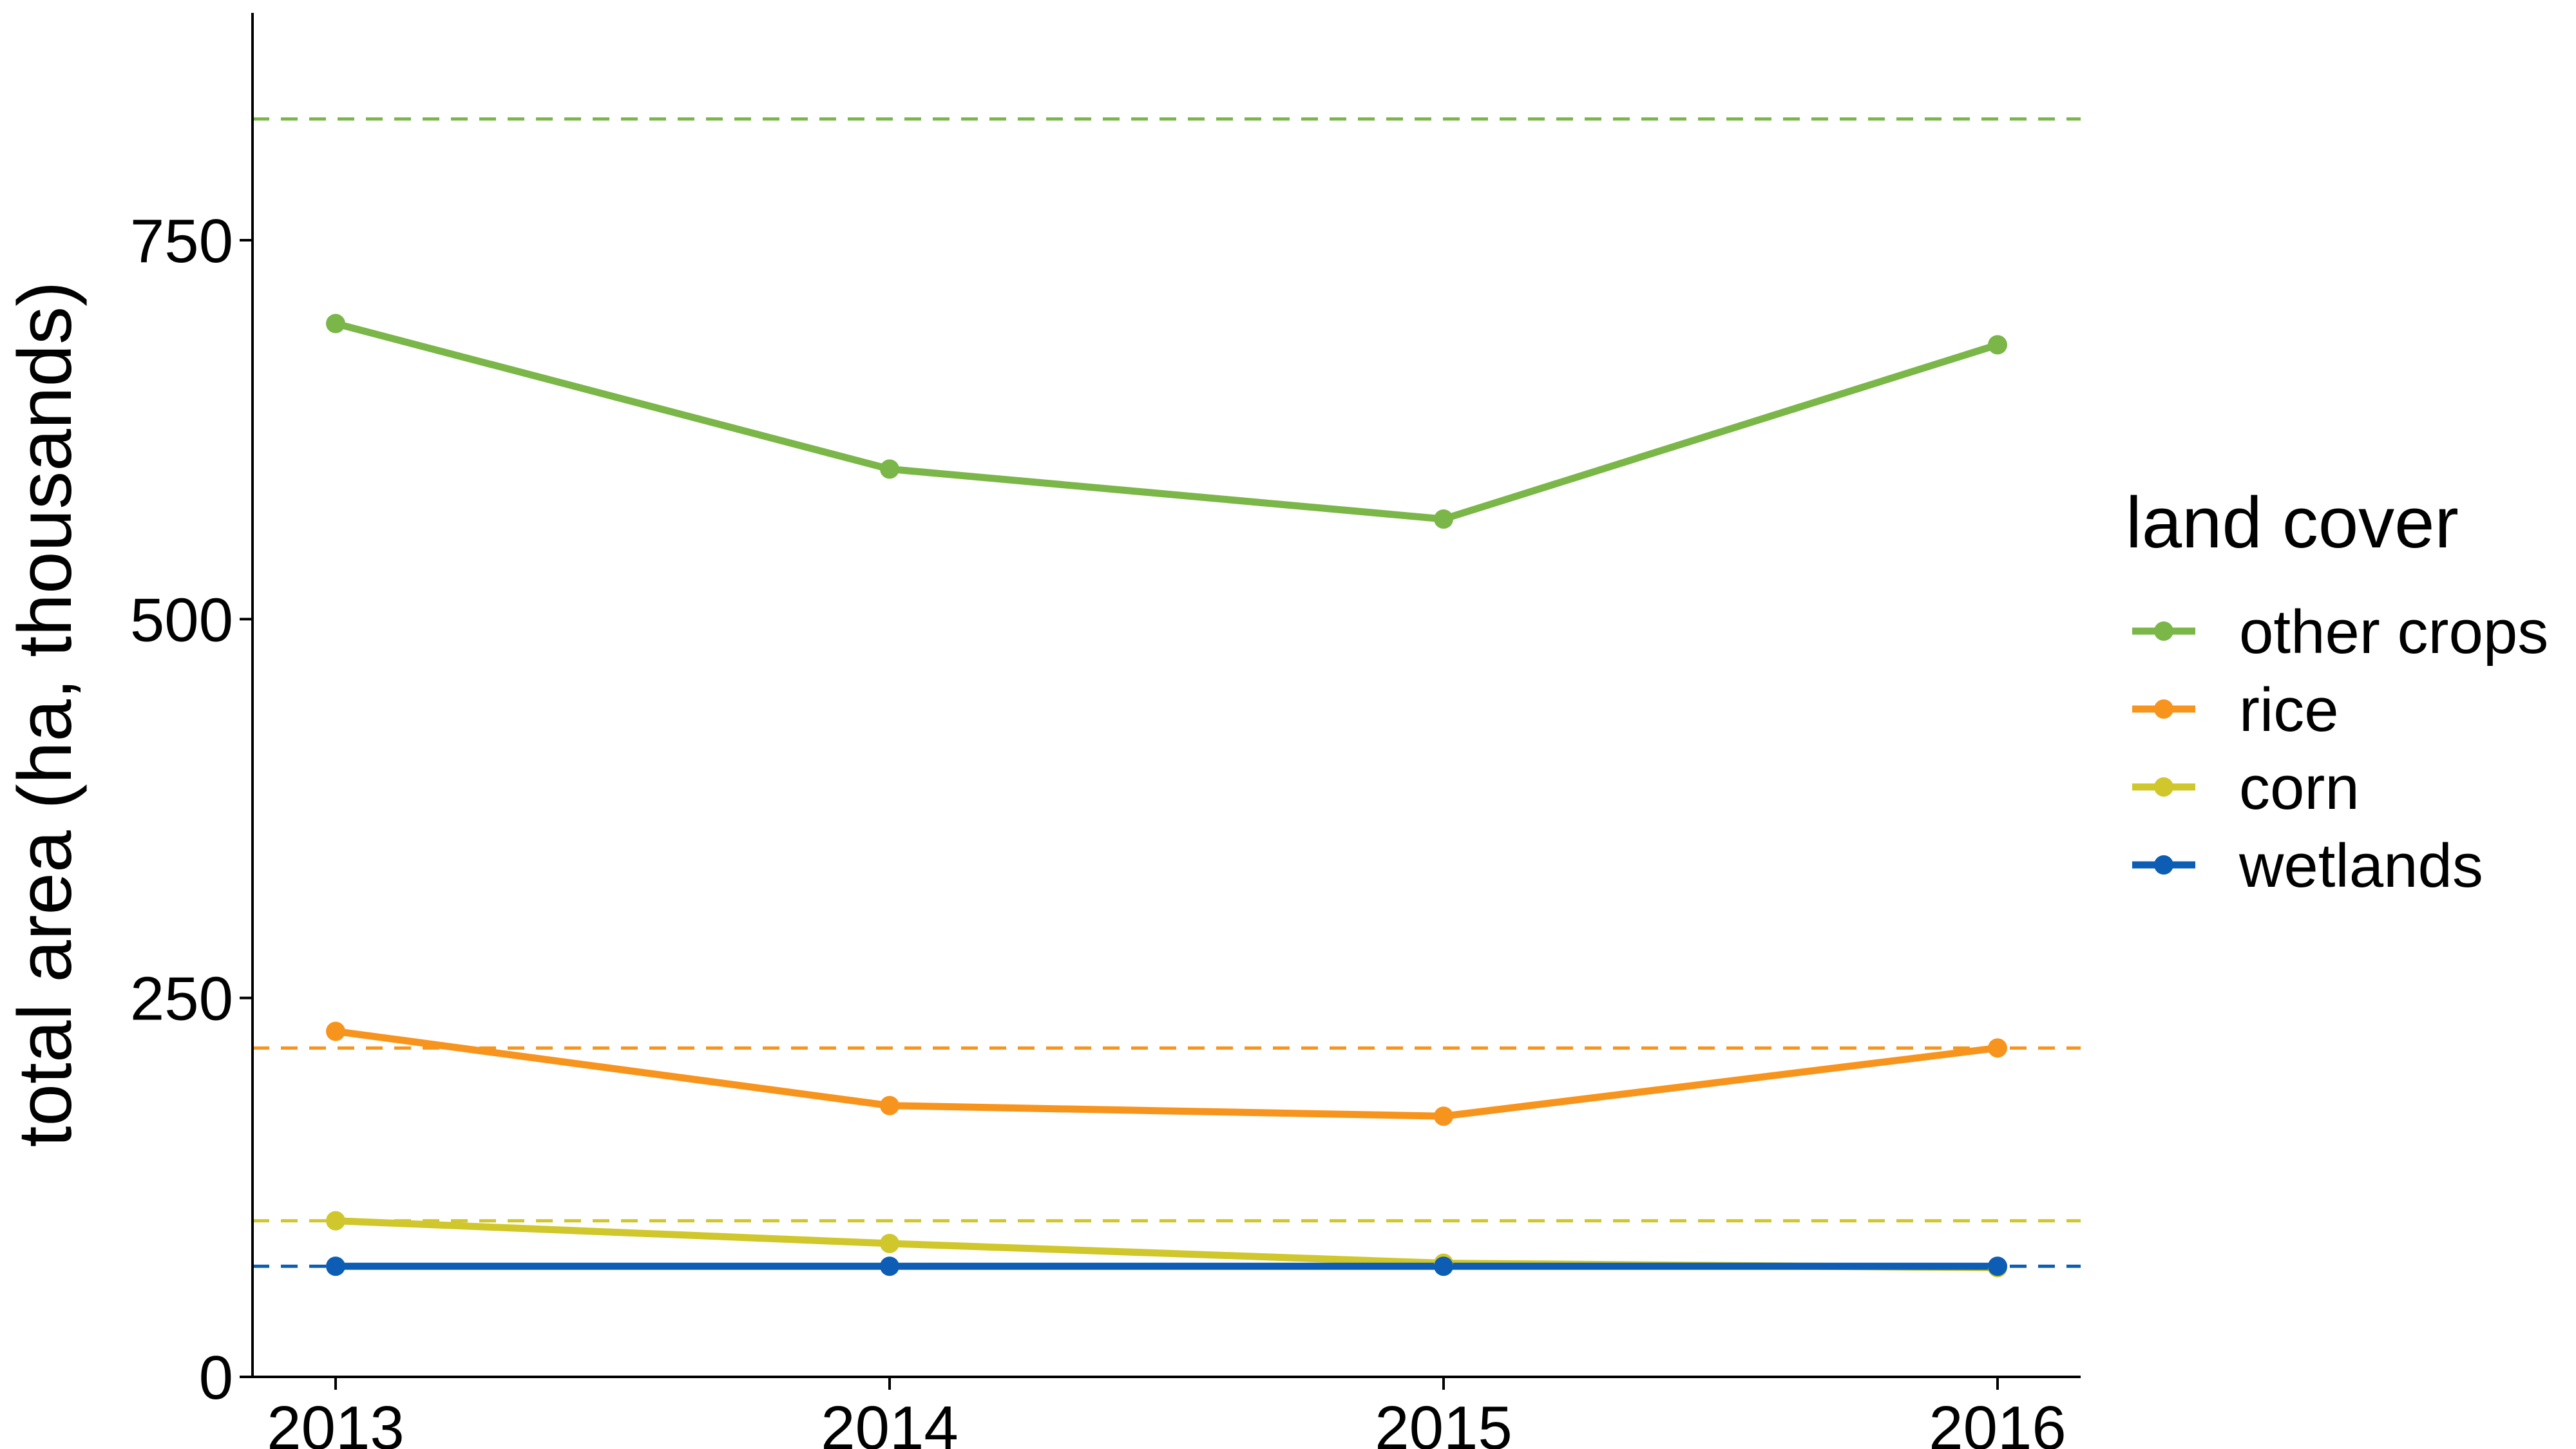  Describe the element at coordinates (181, 241) in the screenshot. I see `y-tick-label-750: 750` at that location.